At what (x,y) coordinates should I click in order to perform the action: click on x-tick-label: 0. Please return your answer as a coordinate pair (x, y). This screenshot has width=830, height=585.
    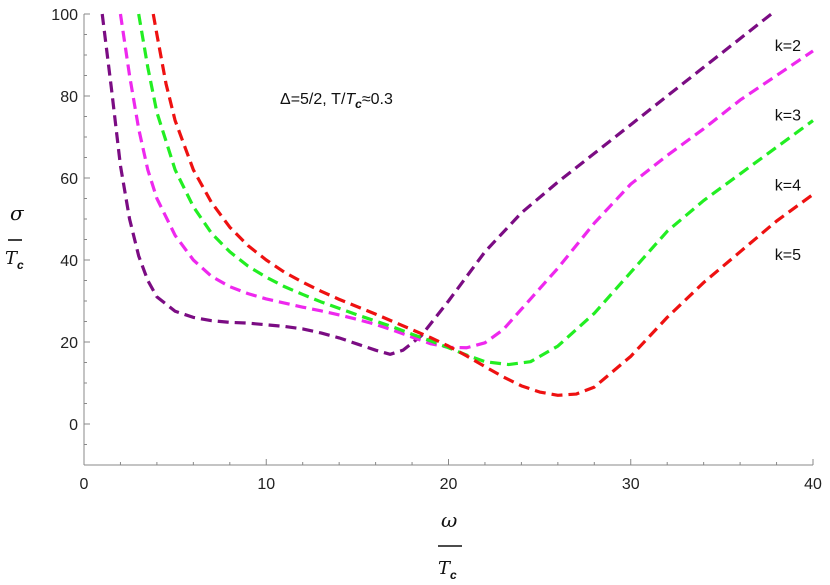
    Looking at the image, I should click on (84, 484).